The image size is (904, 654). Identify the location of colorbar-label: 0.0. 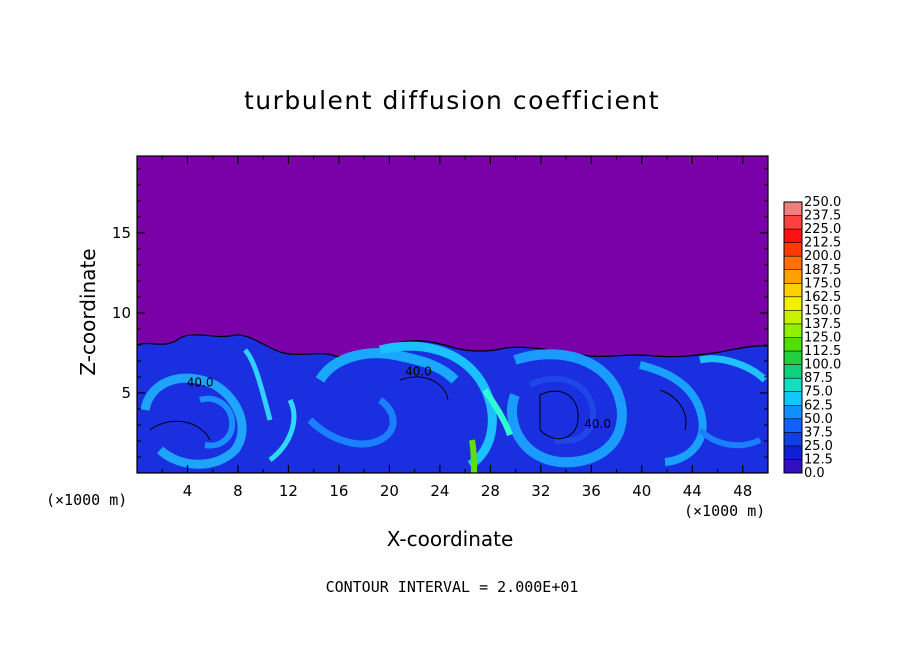
(814, 473).